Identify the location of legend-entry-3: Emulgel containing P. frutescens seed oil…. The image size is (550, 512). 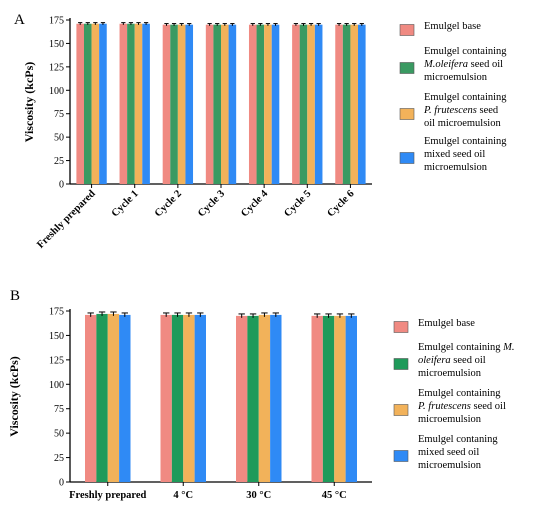
(461, 406).